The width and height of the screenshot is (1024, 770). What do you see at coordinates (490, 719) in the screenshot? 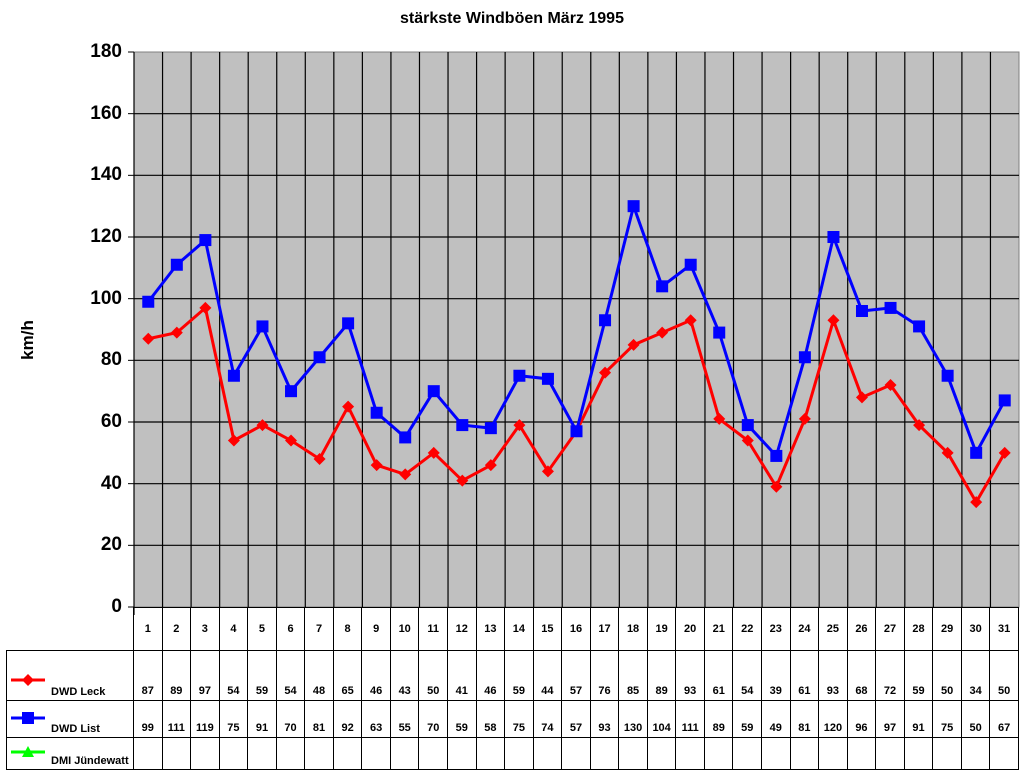
I see `table-cell: 58` at bounding box center [490, 719].